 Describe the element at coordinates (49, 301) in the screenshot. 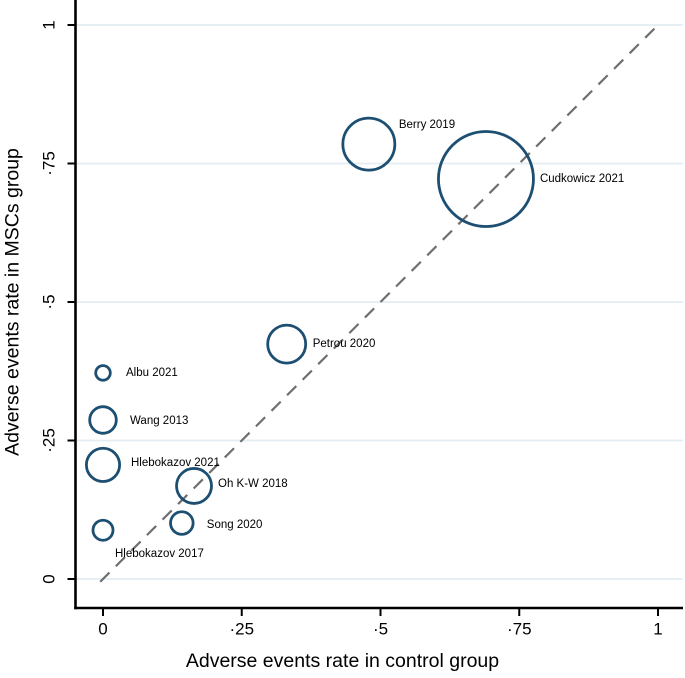

I see `y-tick-label: ·5` at that location.